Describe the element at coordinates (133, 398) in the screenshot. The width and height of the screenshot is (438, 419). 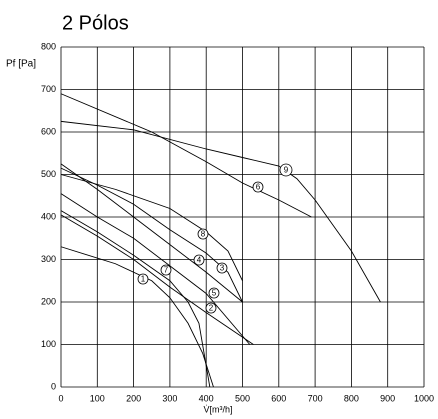
I see `x-tick-label: 200` at that location.